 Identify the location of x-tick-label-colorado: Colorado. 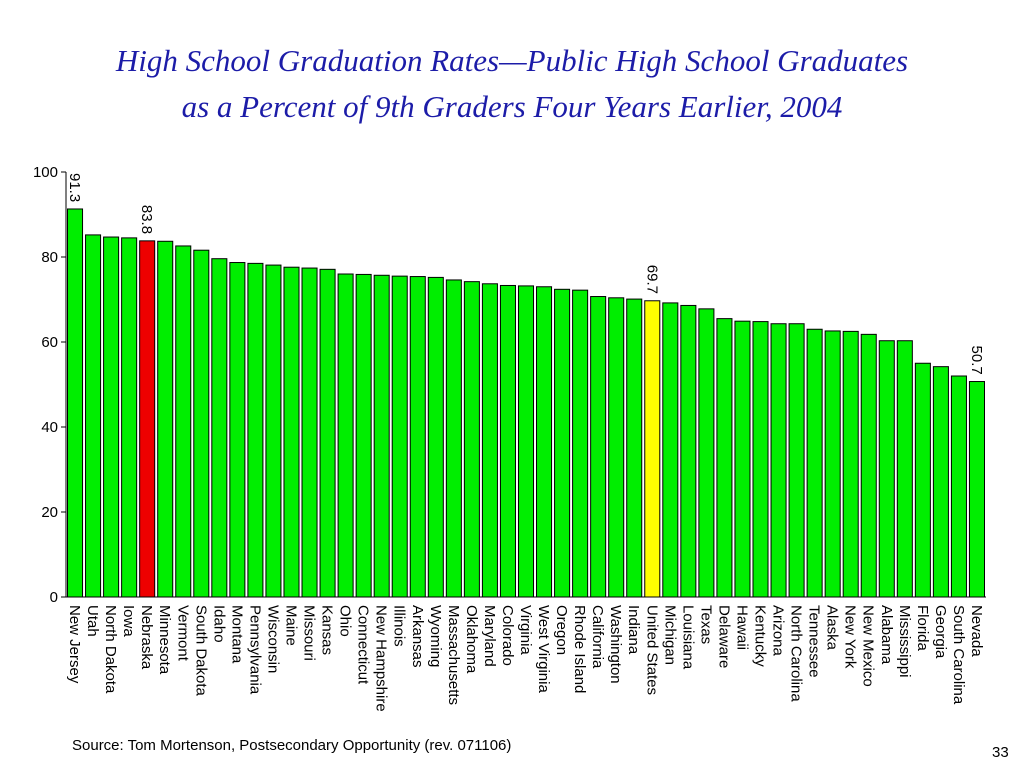
(507, 635).